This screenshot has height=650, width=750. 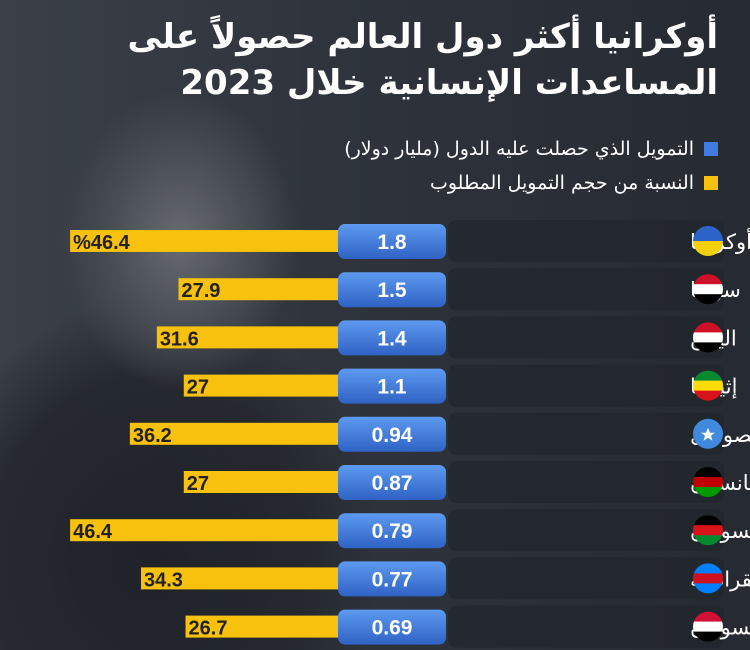 I want to click on percentage-label: 46.4, so click(x=93, y=532).